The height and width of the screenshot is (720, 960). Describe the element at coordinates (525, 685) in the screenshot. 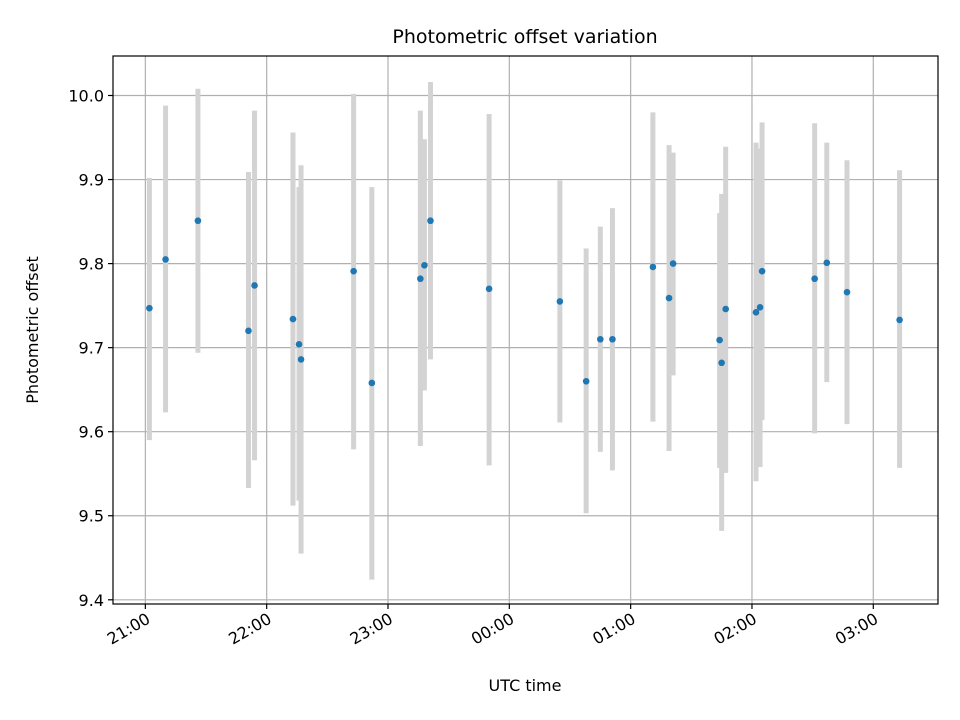

I see `x-axis-label: UTC time` at that location.